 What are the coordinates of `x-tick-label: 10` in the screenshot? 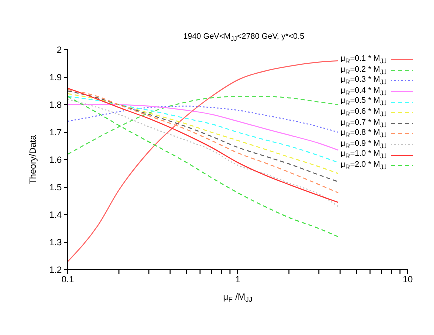 It's located at (408, 279).